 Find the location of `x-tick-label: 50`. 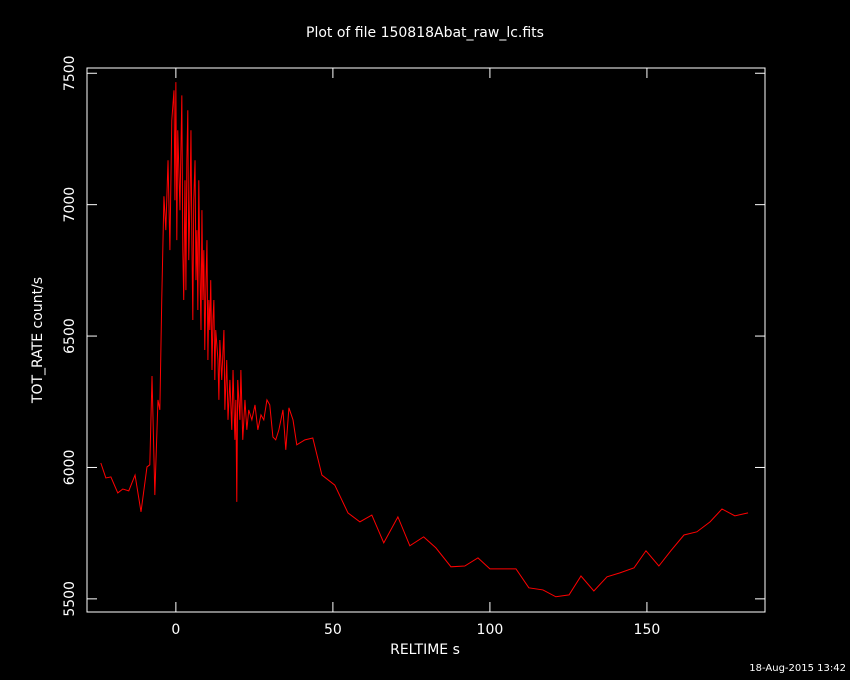

x-tick-label: 50 is located at coordinates (333, 630).